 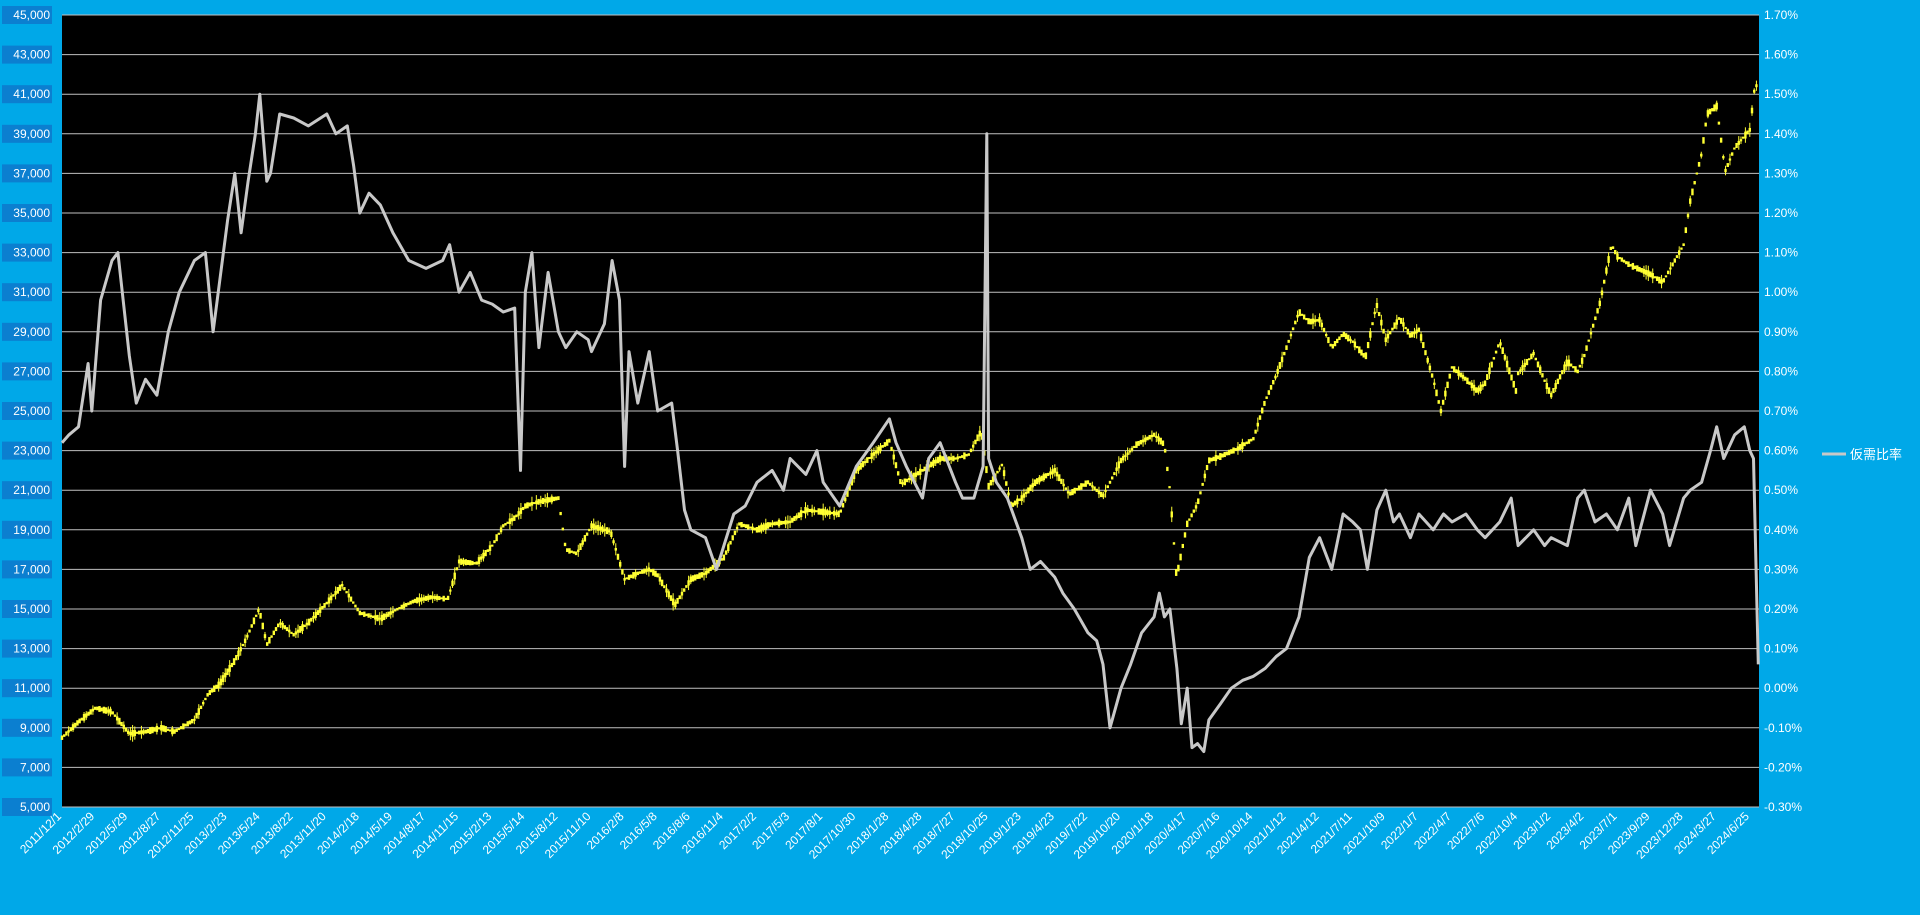 I want to click on left-tick-label: 35,000, so click(x=31, y=213).